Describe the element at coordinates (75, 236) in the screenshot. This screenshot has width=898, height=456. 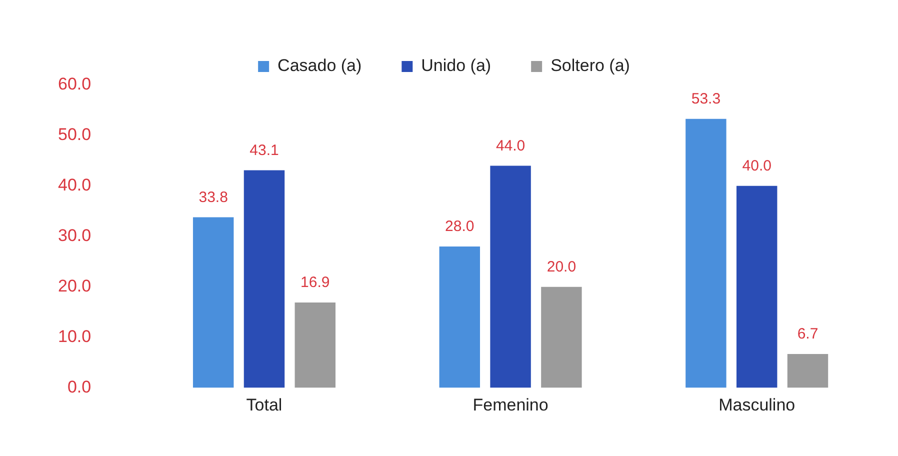
I see `y-tick-label: 30.0` at that location.